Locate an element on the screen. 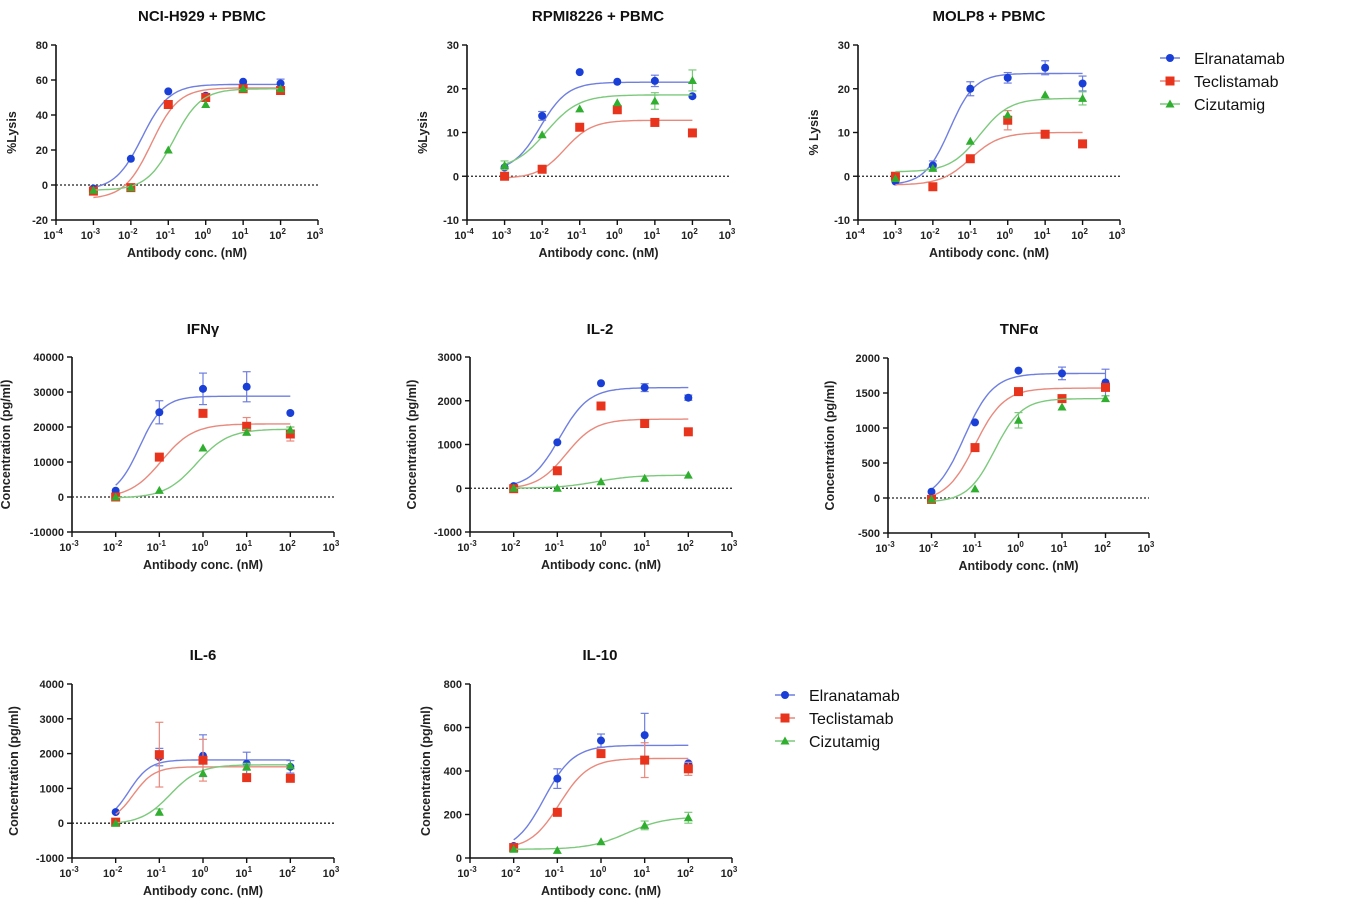 This screenshot has height=917, width=1365. square-marker-icon is located at coordinates (785, 718).